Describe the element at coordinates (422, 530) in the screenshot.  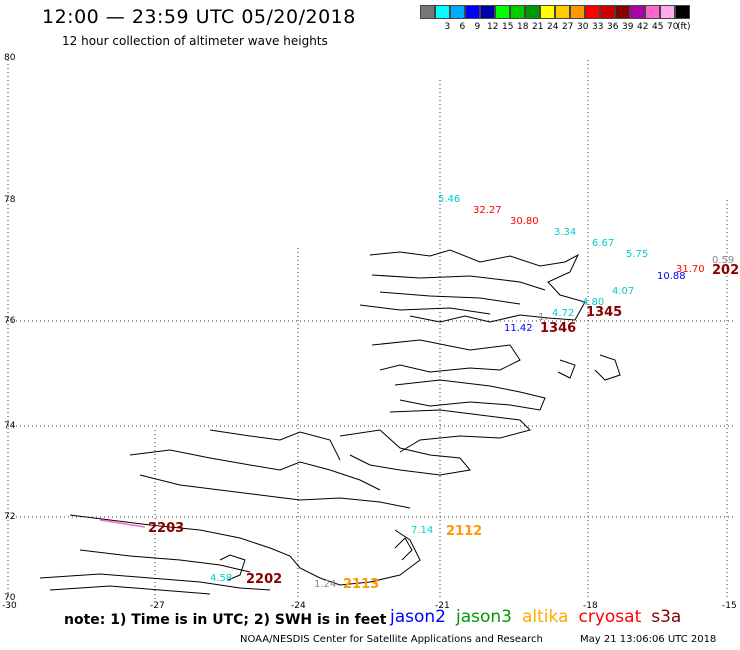
I see `wave-label: 7.14` at that location.